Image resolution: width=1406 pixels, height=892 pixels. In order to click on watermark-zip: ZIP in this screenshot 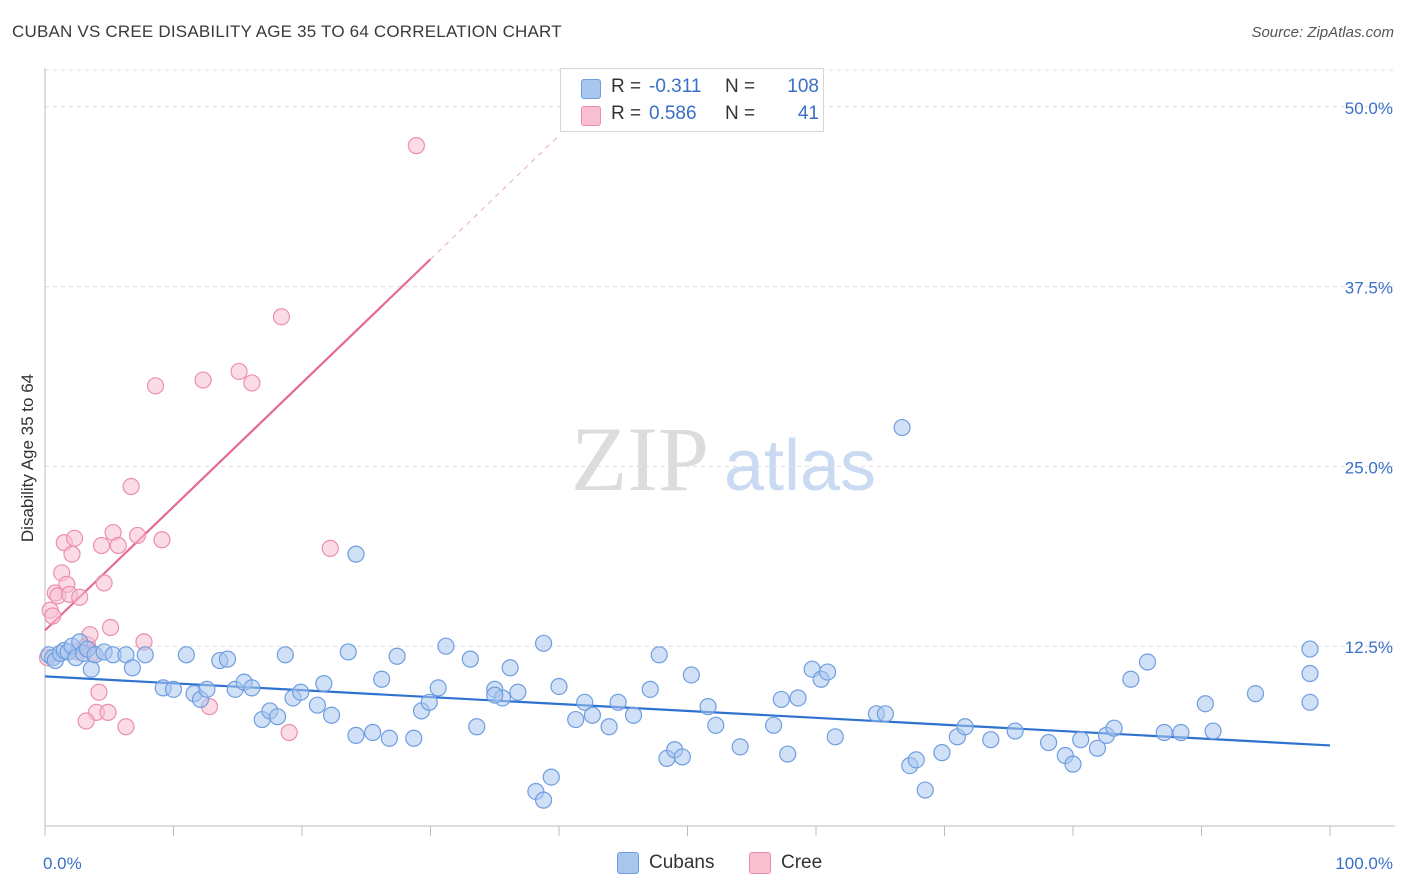, I will do `click(640, 459)`.